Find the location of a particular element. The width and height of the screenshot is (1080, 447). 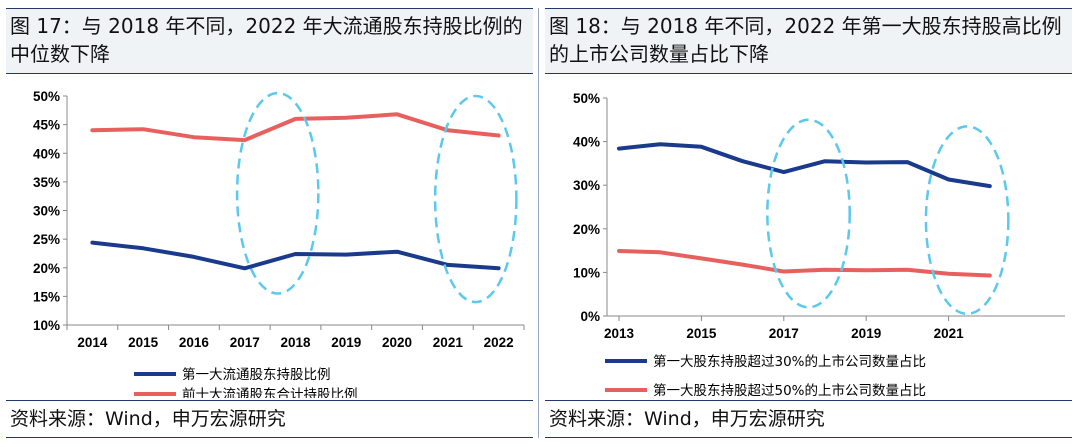

y-tick-label: 35% is located at coordinates (46, 182).